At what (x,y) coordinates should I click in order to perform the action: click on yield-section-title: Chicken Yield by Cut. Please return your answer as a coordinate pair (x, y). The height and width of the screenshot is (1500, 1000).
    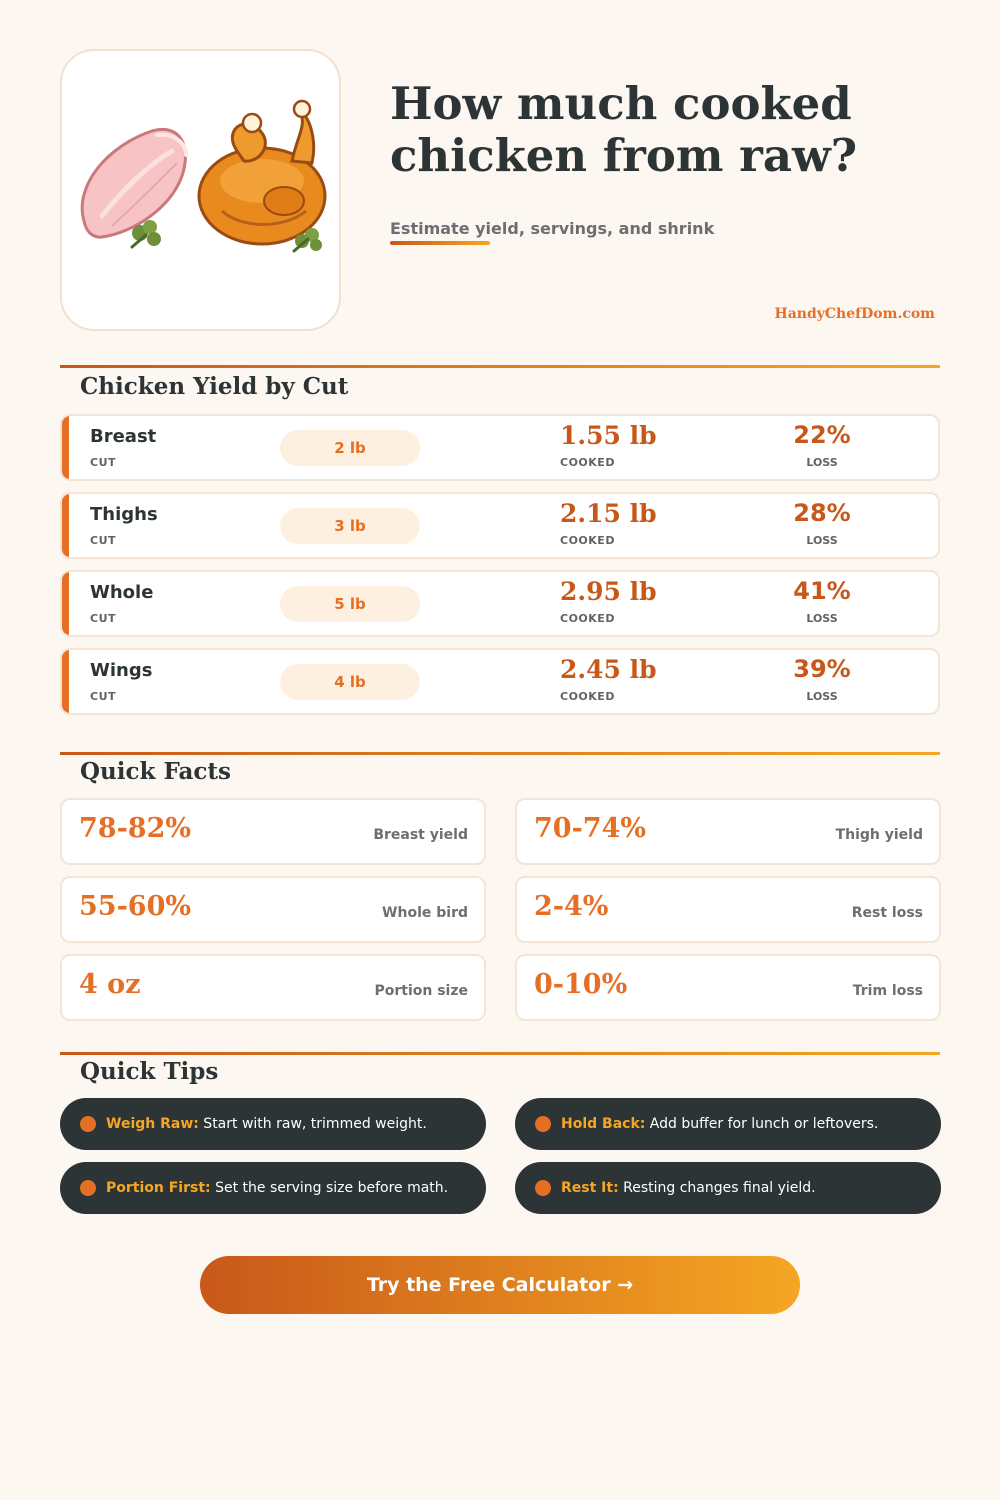
    Looking at the image, I should click on (214, 386).